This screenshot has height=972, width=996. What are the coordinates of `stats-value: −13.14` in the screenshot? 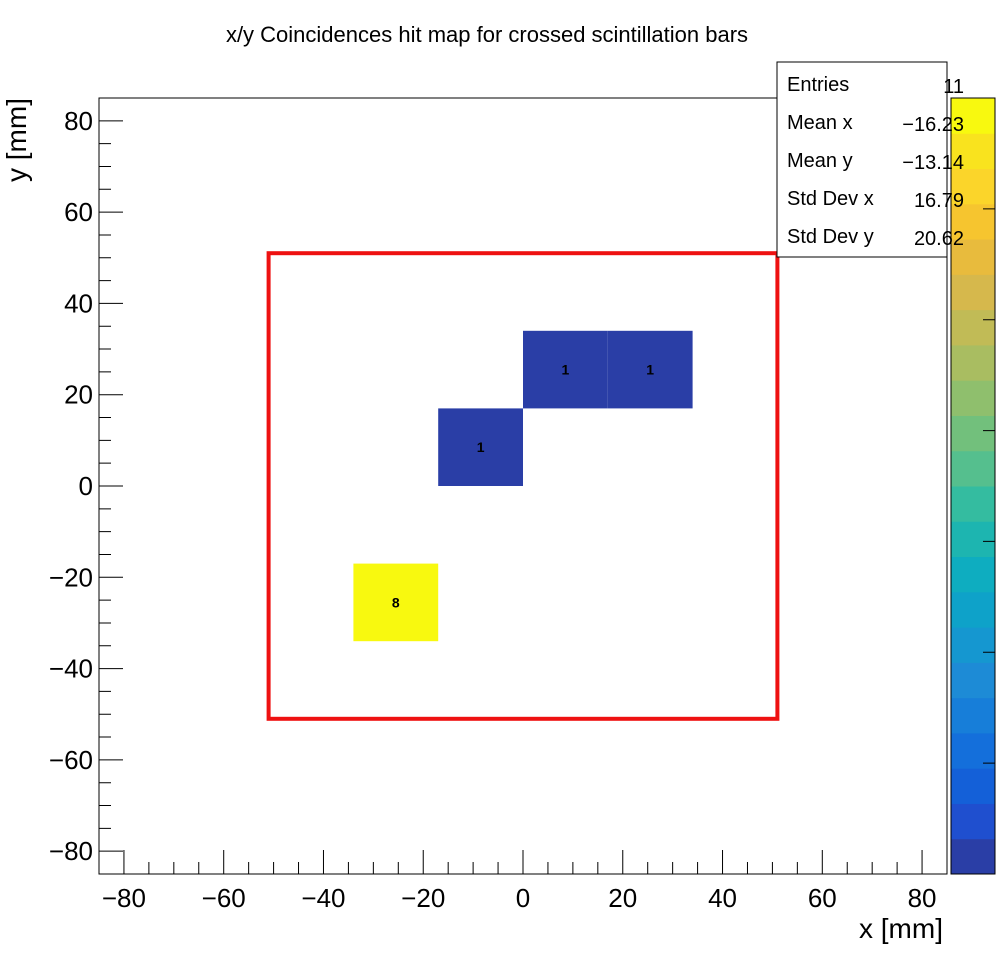 It's located at (933, 163).